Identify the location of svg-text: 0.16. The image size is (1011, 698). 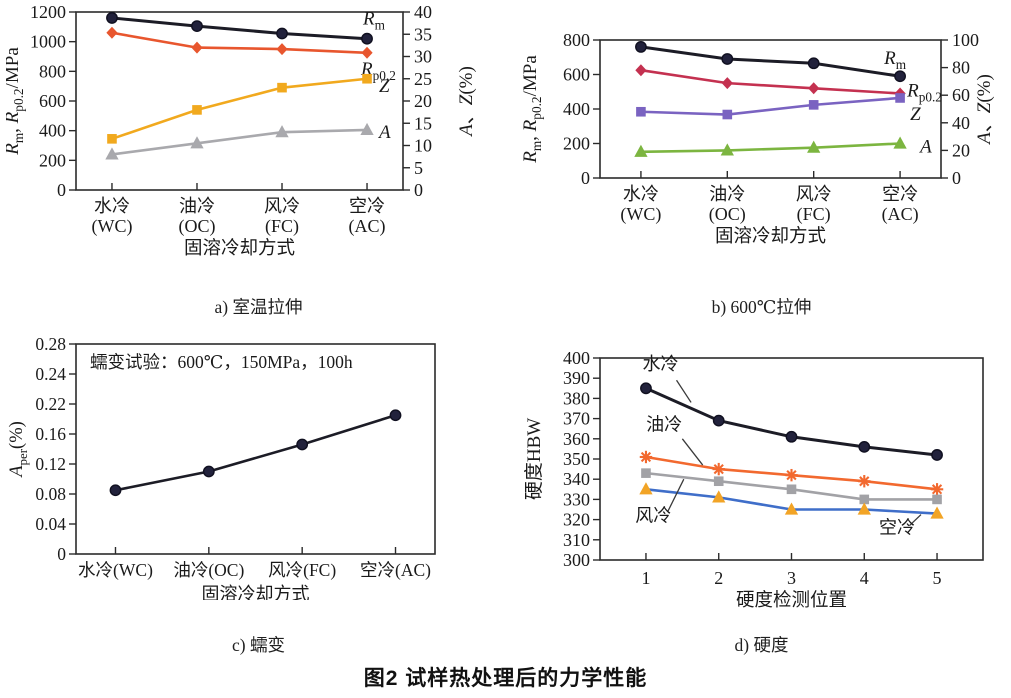
(50, 434).